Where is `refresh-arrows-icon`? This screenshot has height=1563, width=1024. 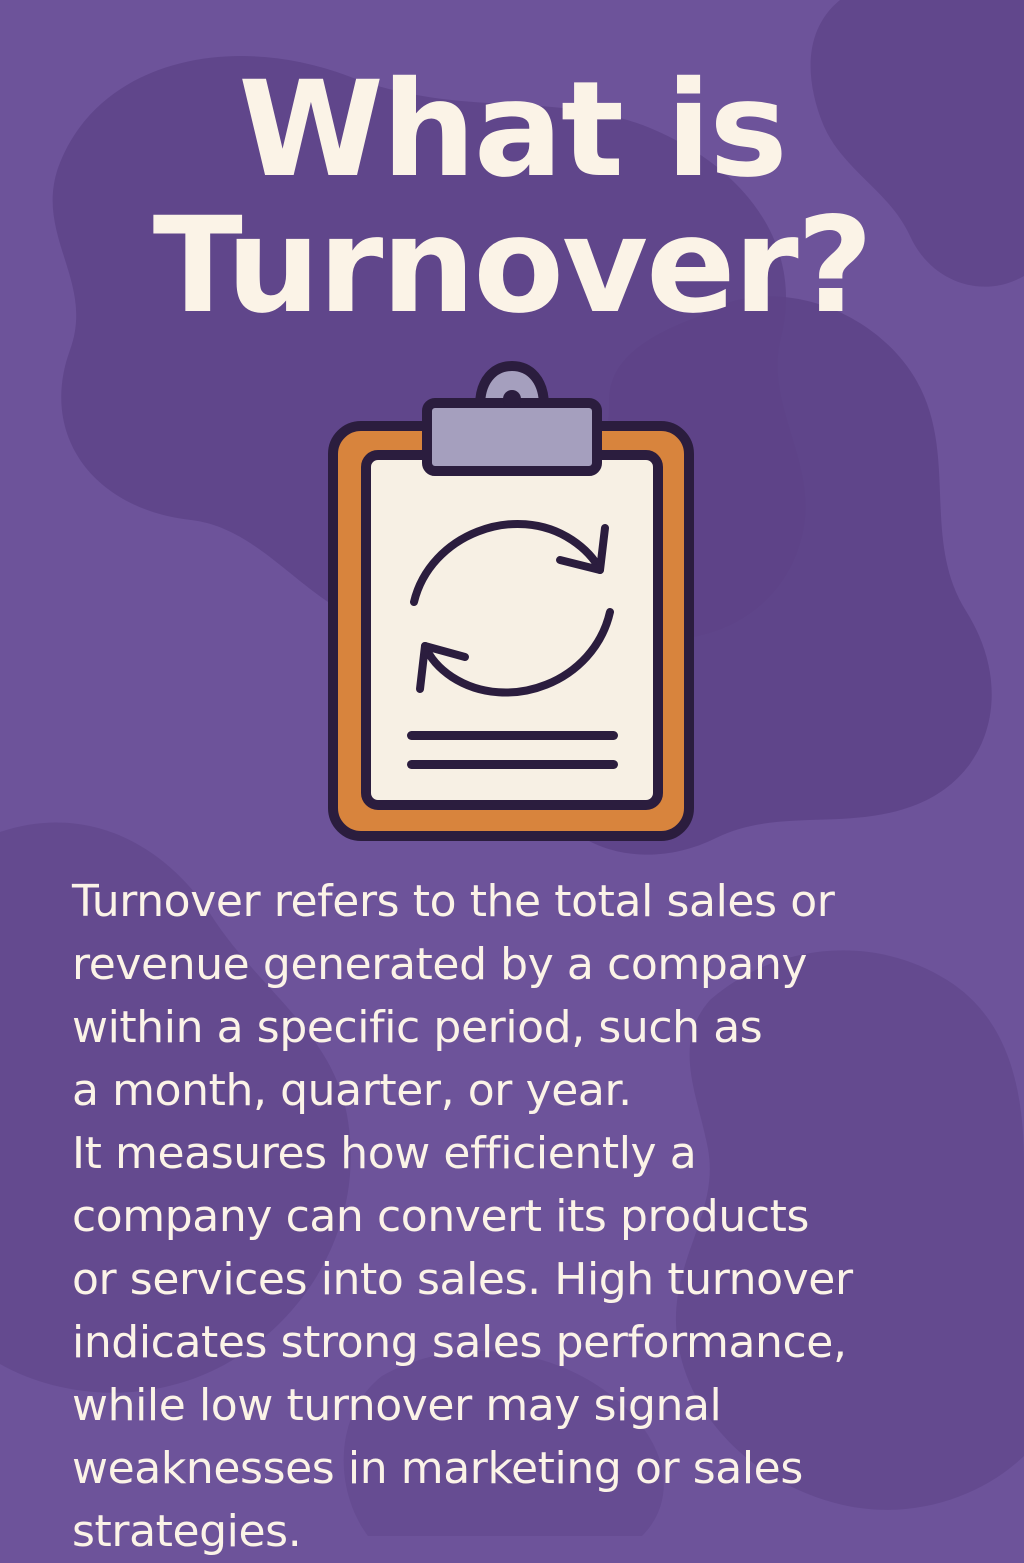 refresh-arrows-icon is located at coordinates (512, 608).